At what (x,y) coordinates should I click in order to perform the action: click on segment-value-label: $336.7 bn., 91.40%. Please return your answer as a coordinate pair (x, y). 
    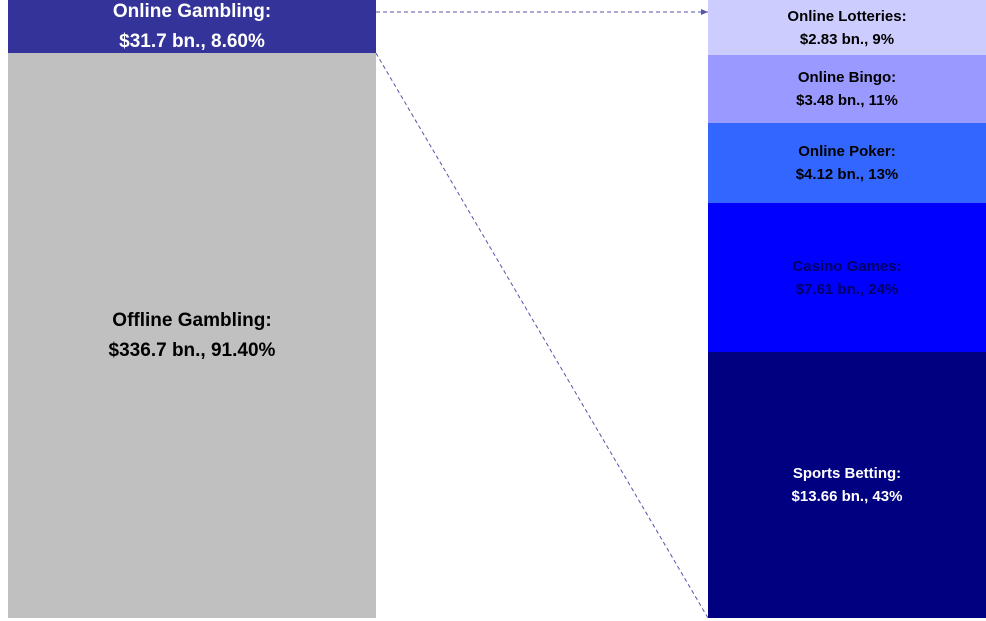
    Looking at the image, I should click on (192, 350).